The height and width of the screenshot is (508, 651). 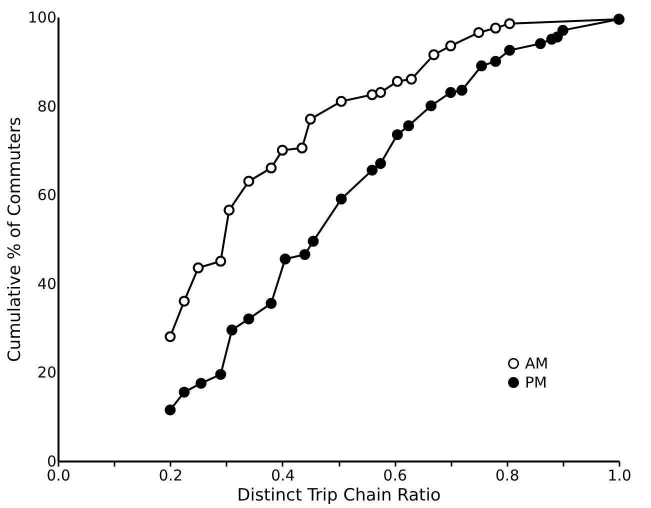 What do you see at coordinates (170, 475) in the screenshot?
I see `x-tick-label: 0.2` at bounding box center [170, 475].